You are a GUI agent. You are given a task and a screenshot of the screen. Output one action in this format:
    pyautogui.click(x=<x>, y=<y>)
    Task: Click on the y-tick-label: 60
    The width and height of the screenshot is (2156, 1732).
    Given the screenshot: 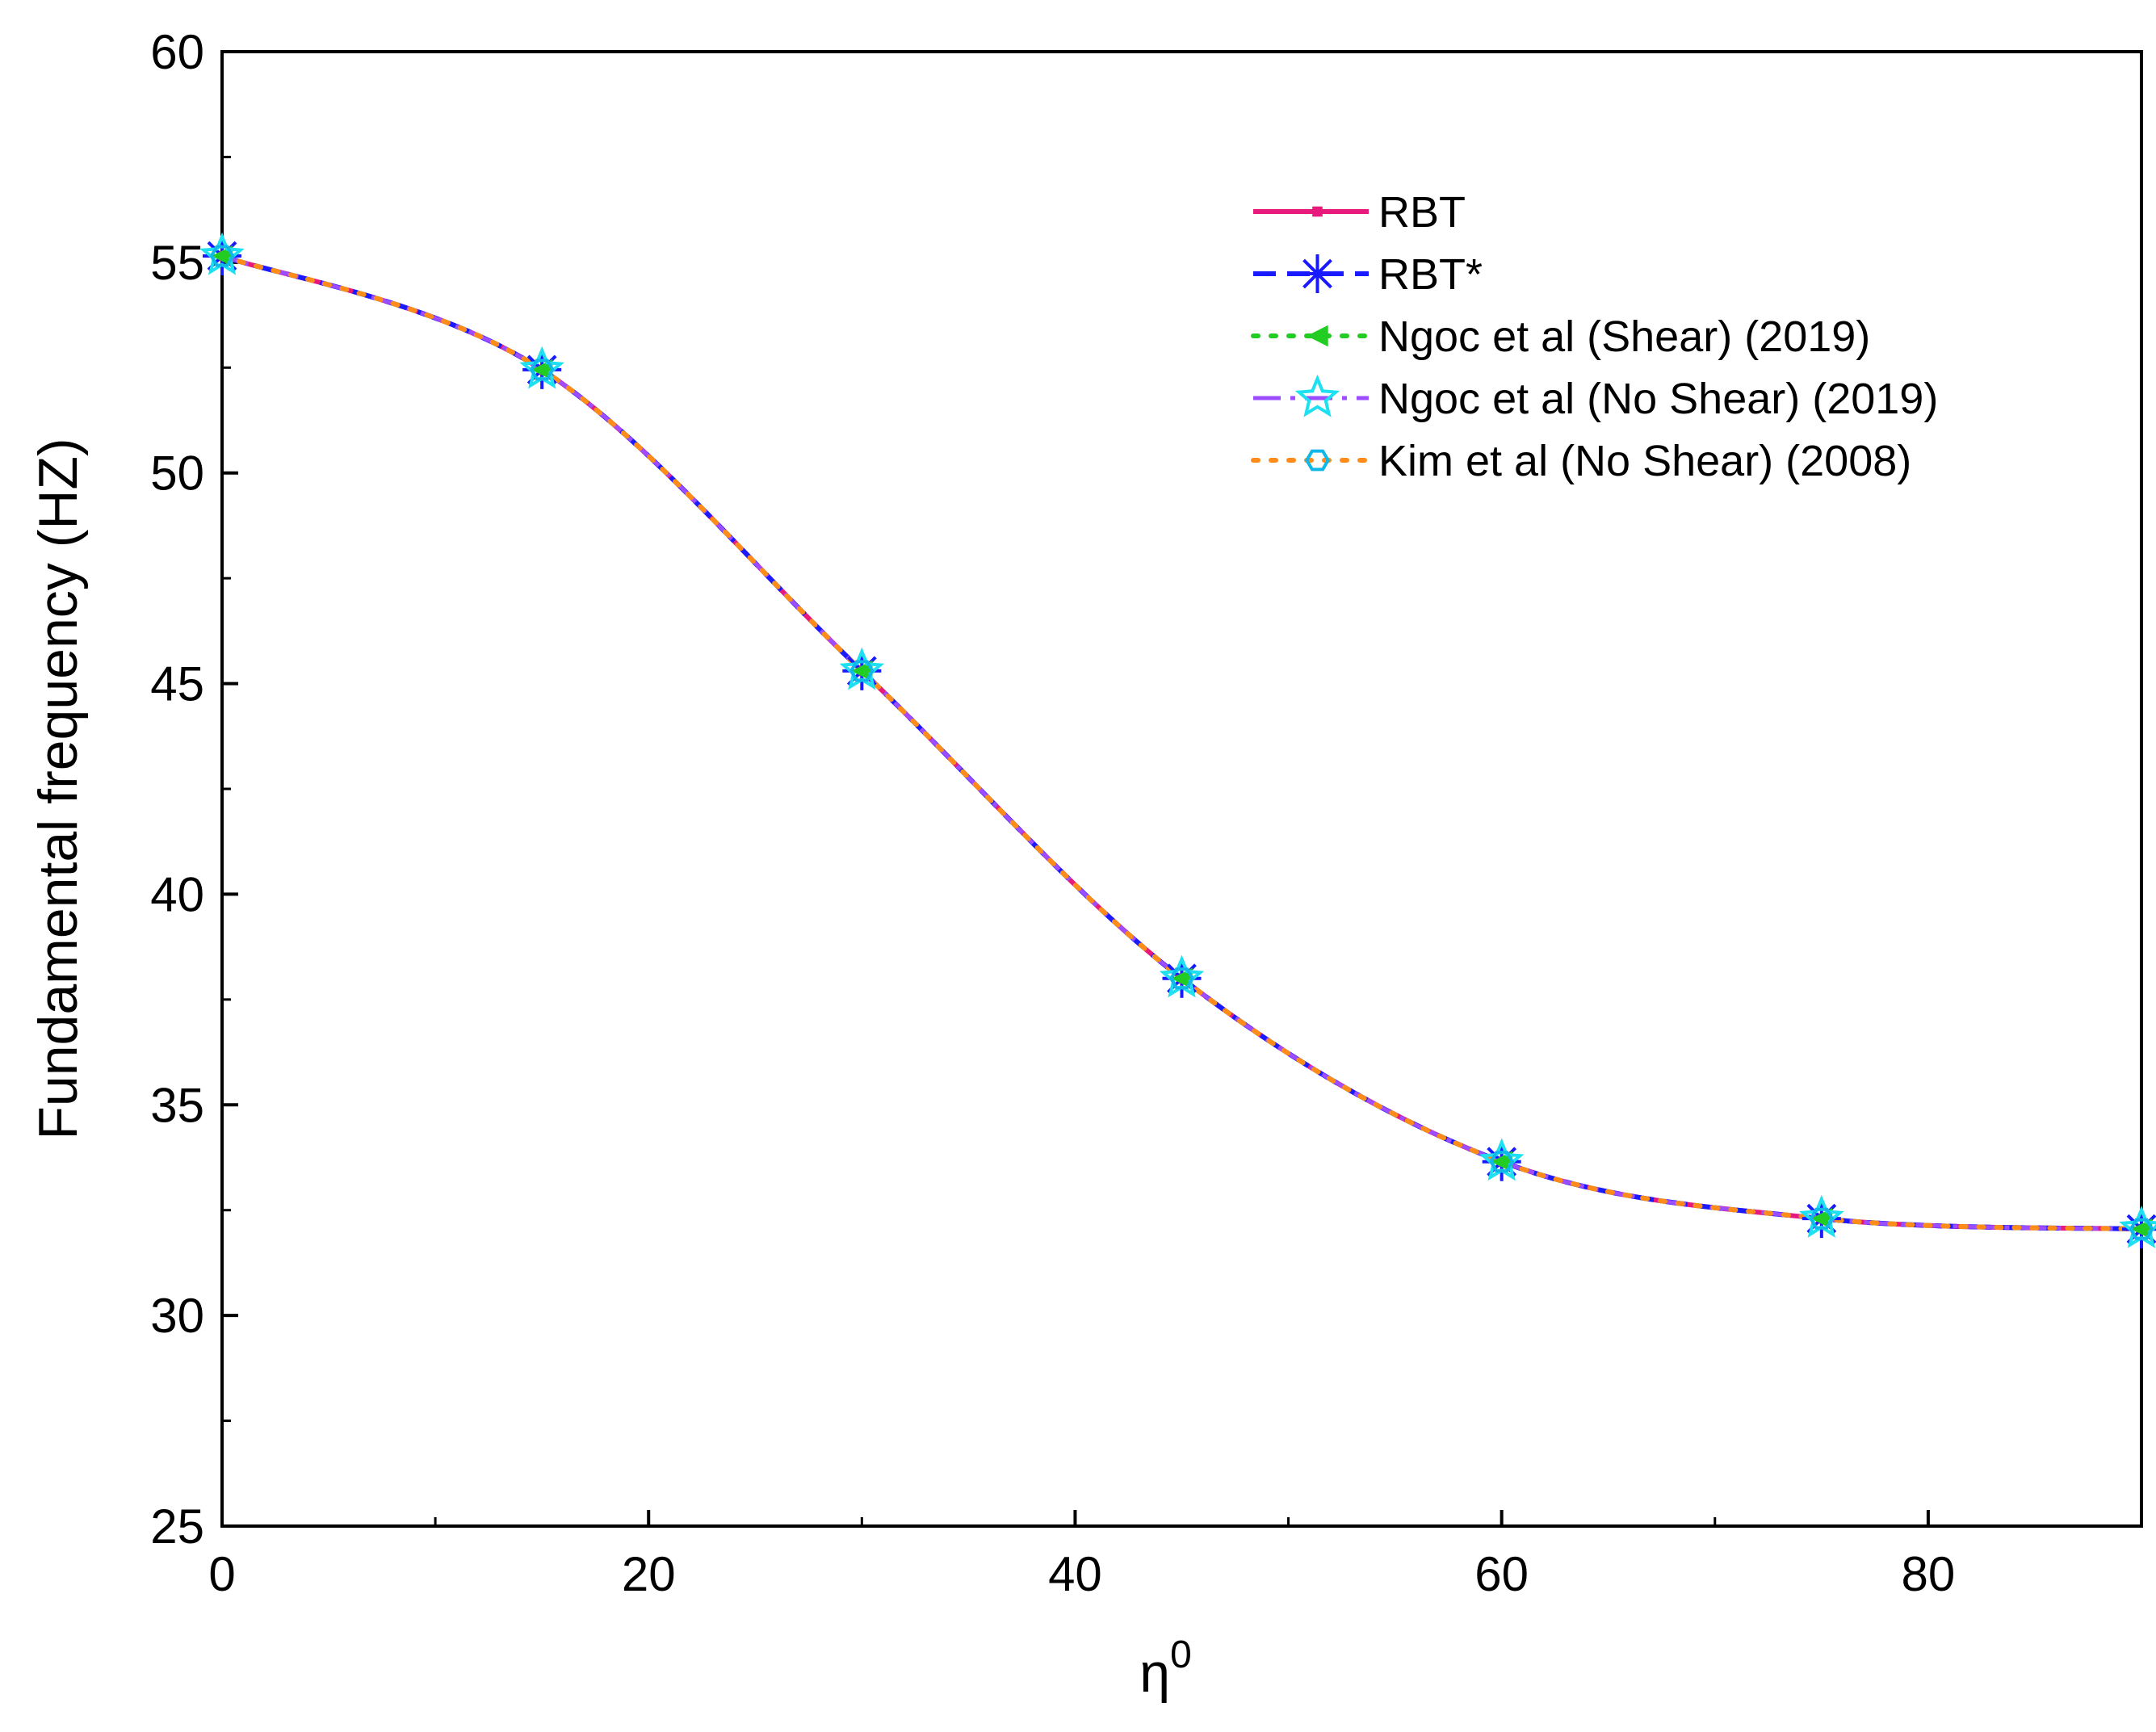 What is the action you would take?
    pyautogui.click(x=177, y=52)
    